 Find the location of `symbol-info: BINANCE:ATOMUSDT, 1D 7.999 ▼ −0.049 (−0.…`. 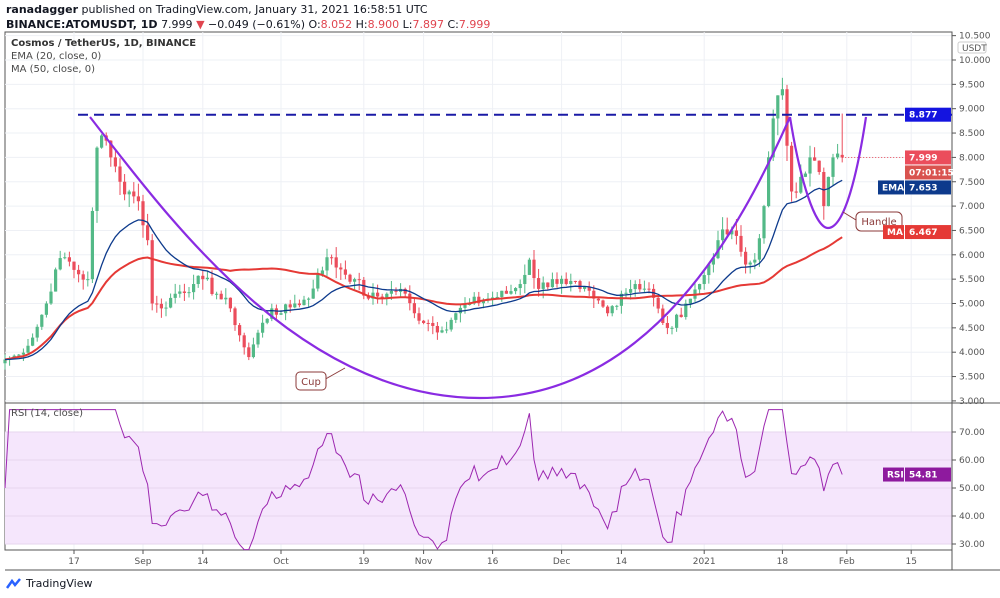

symbol-info: BINANCE:ATOMUSDT, 1D 7.999 ▼ −0.049 (−0.… is located at coordinates (248, 24).